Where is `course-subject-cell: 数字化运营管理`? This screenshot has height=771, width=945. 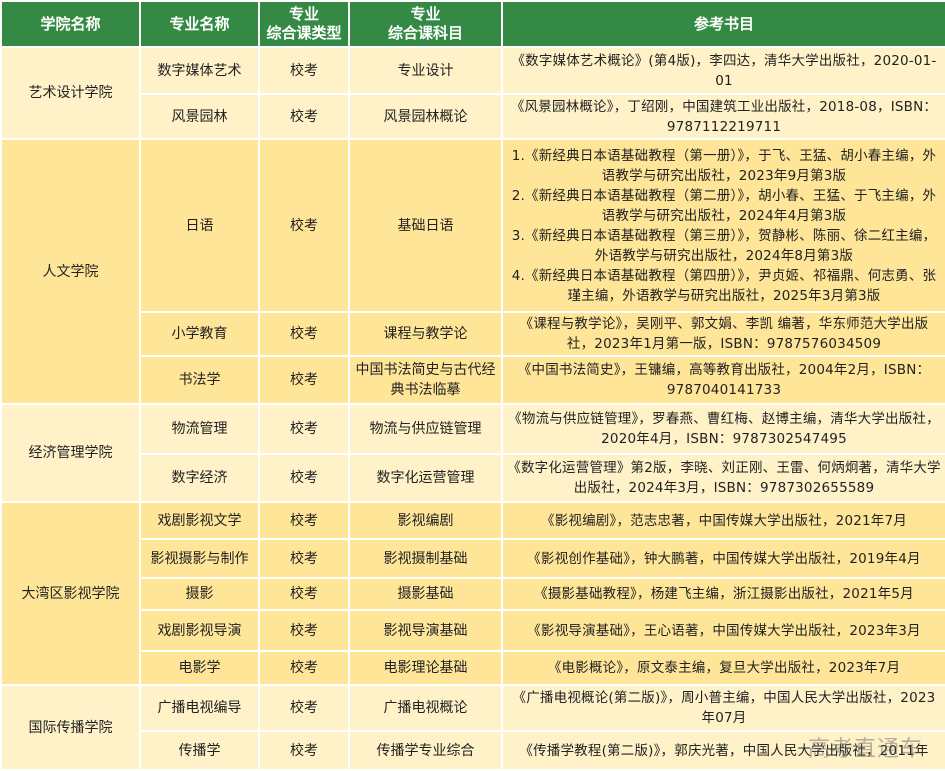
course-subject-cell: 数字化运营管理 is located at coordinates (425, 478).